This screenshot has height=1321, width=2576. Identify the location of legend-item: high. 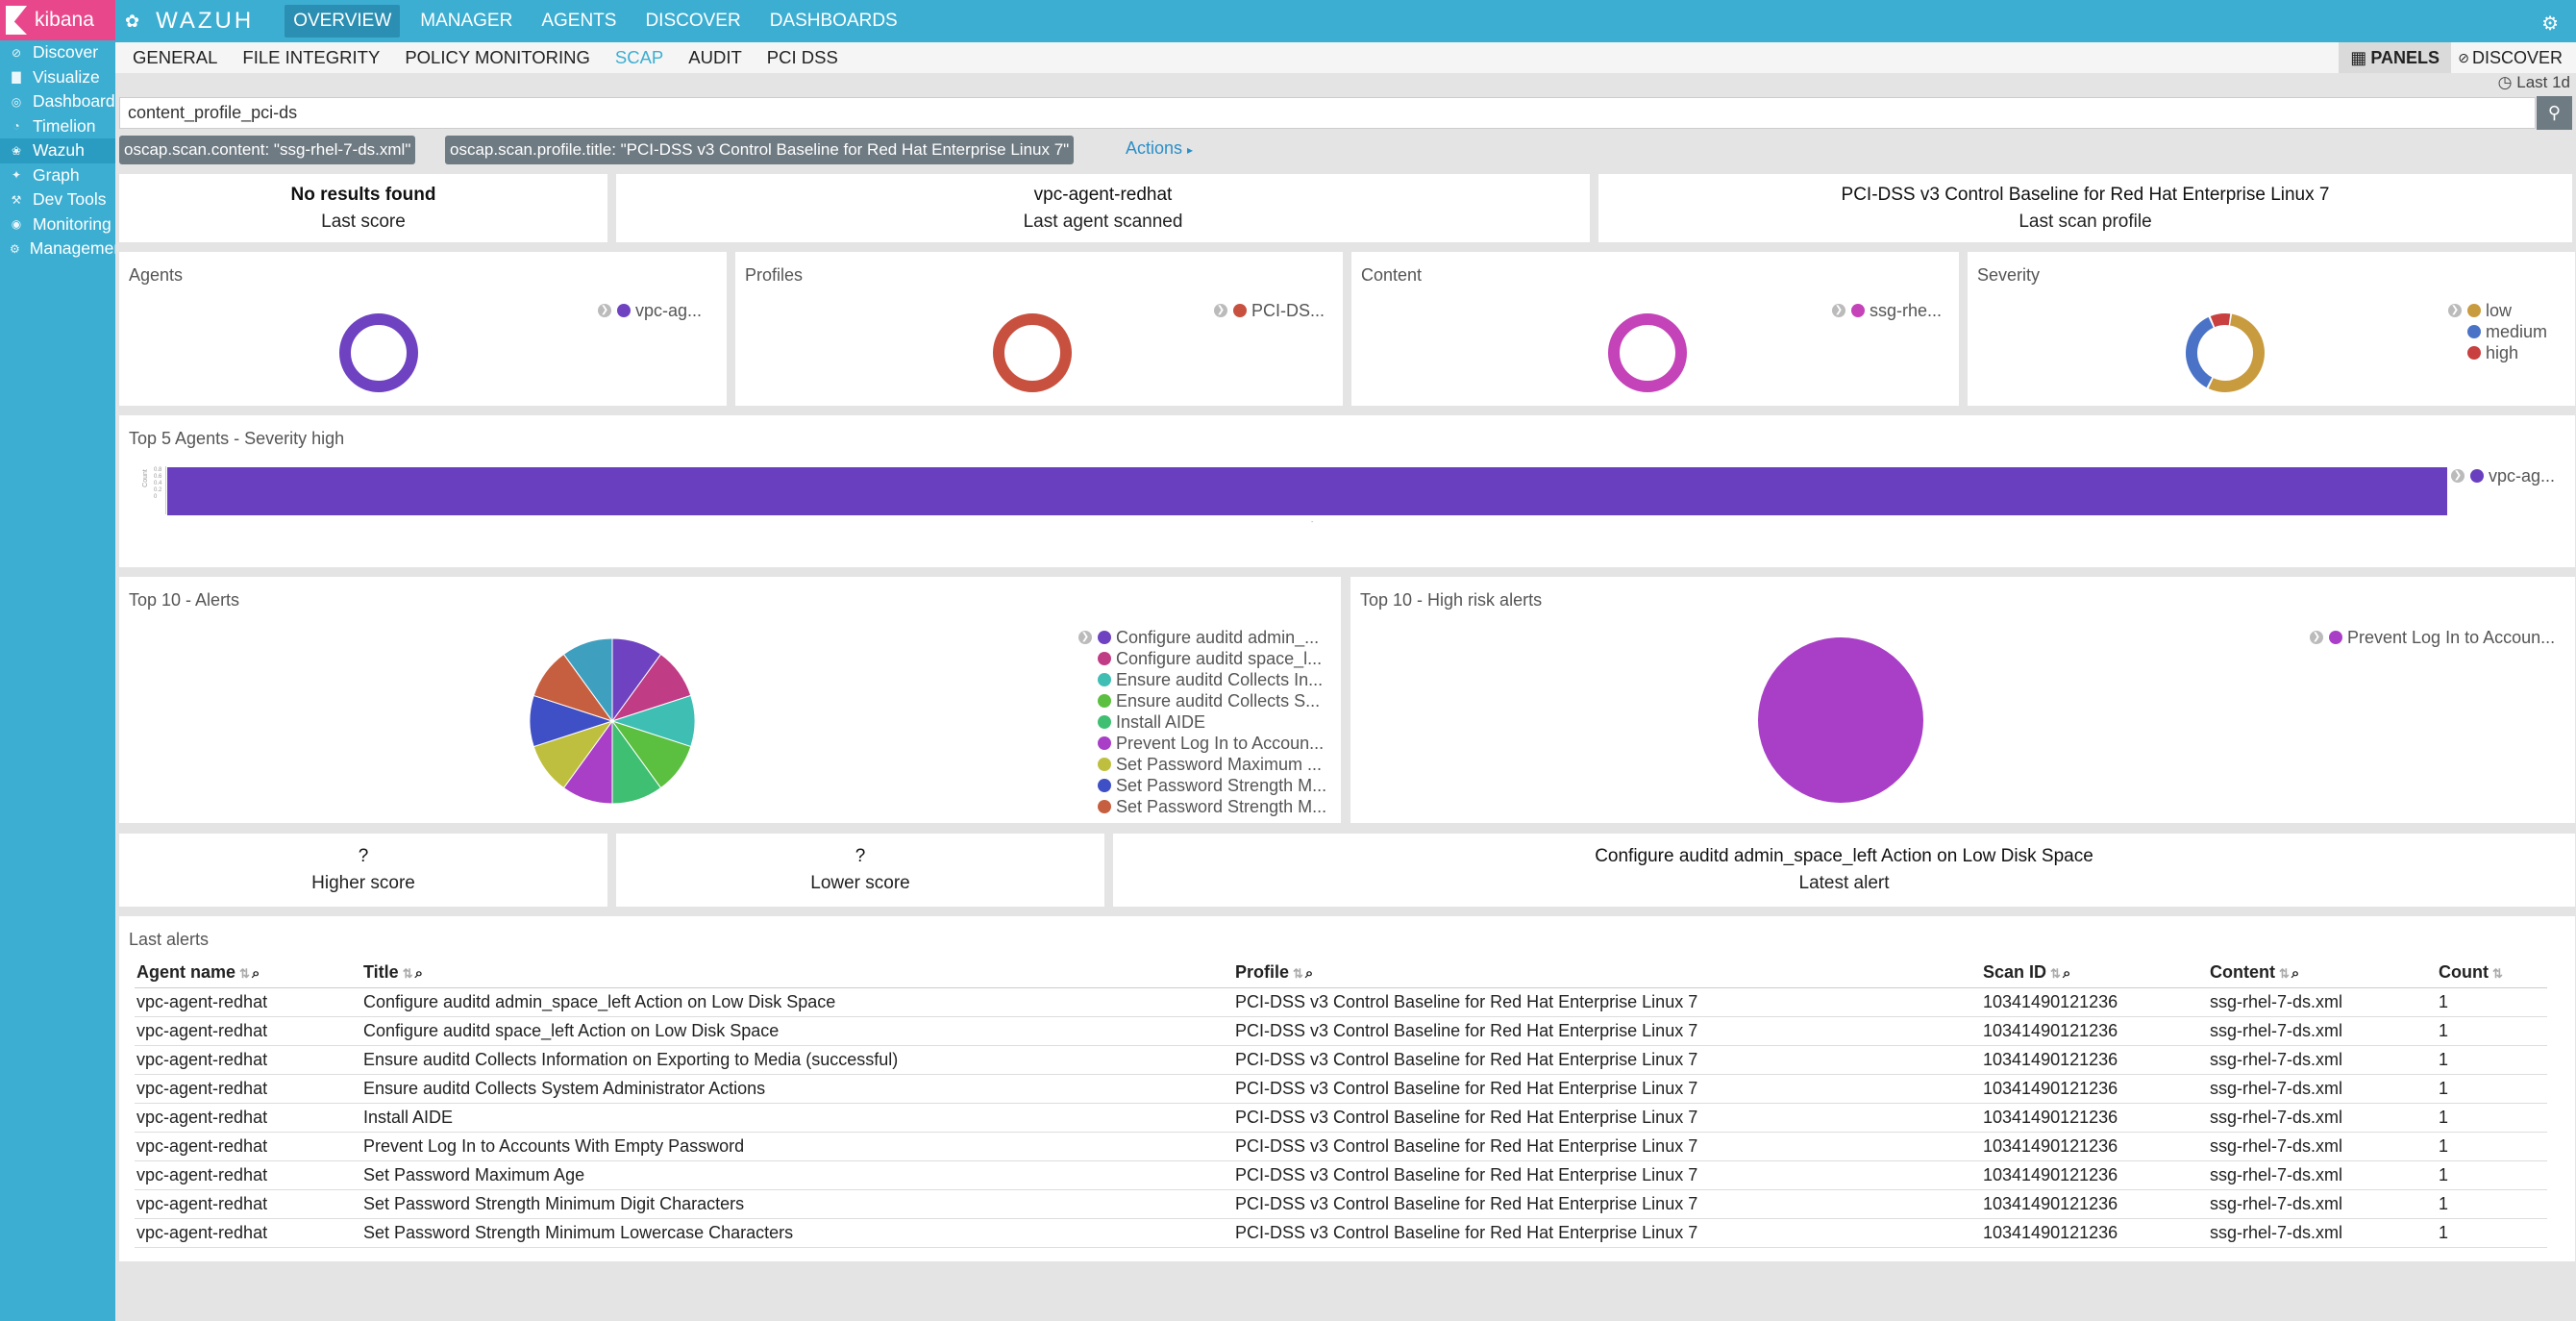
(2498, 352).